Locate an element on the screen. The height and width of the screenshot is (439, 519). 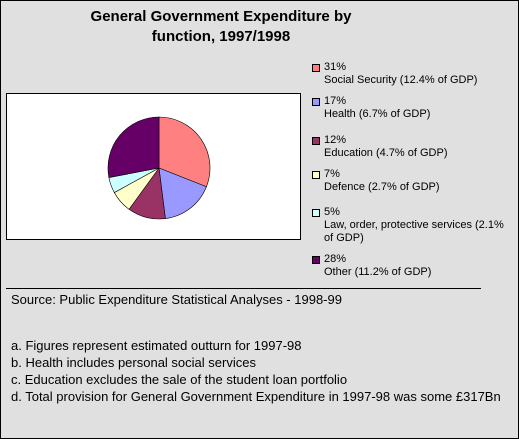
legend-description: Social Security (12.4% of GDP) is located at coordinates (401, 80).